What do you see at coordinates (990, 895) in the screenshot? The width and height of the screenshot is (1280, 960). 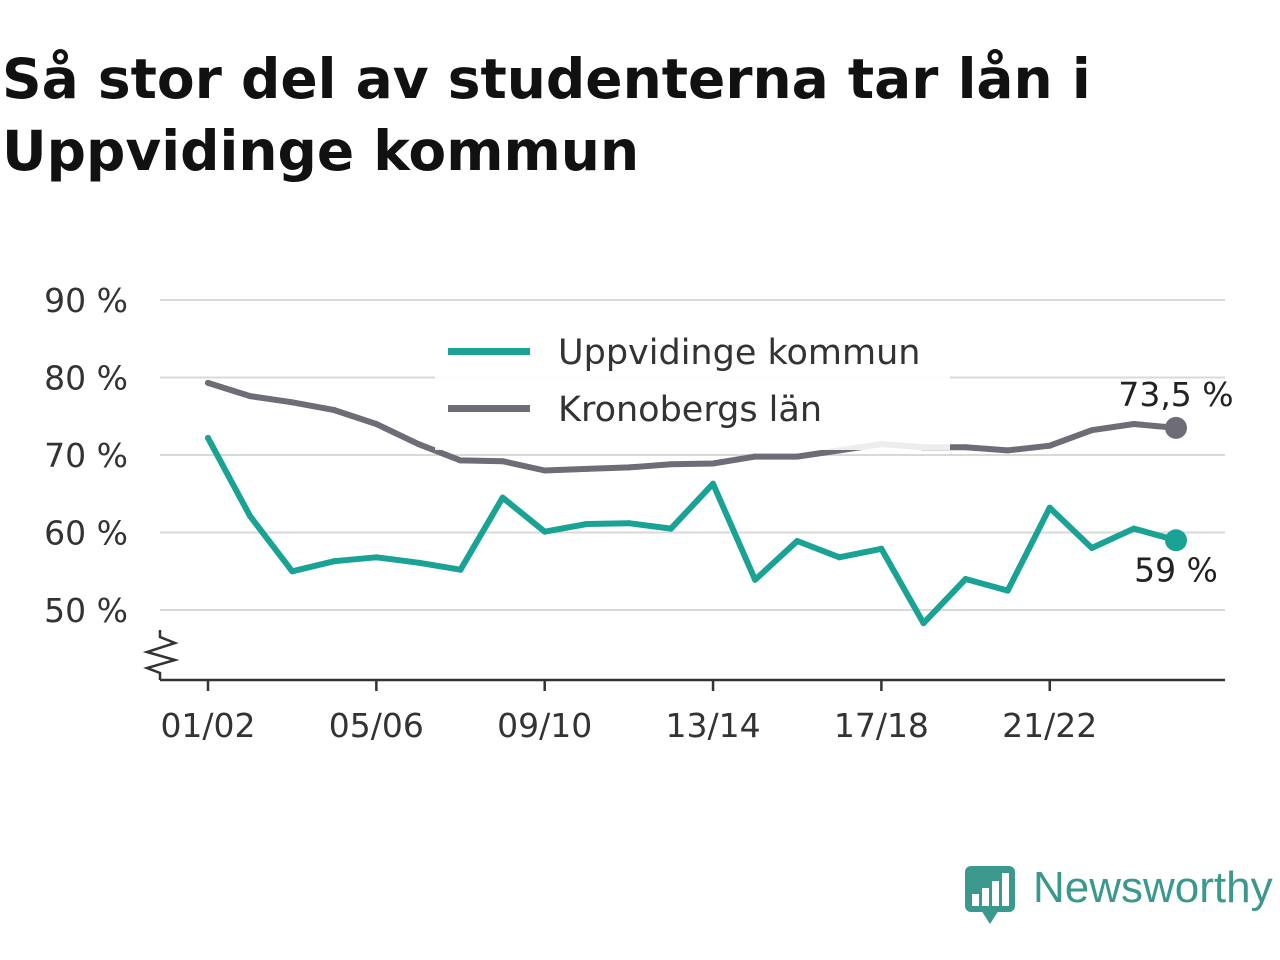 I see `bar-chart-speech-bubble-icon` at bounding box center [990, 895].